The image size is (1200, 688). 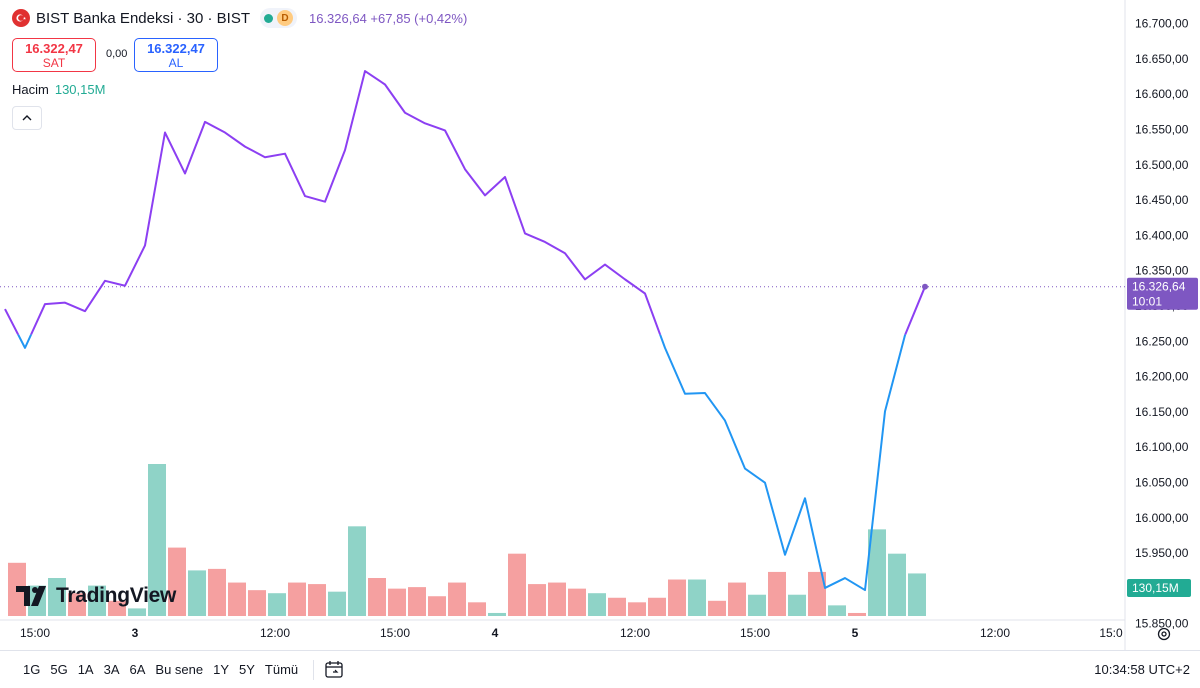 What do you see at coordinates (85, 669) in the screenshot?
I see `timeframe-button: 1A` at bounding box center [85, 669].